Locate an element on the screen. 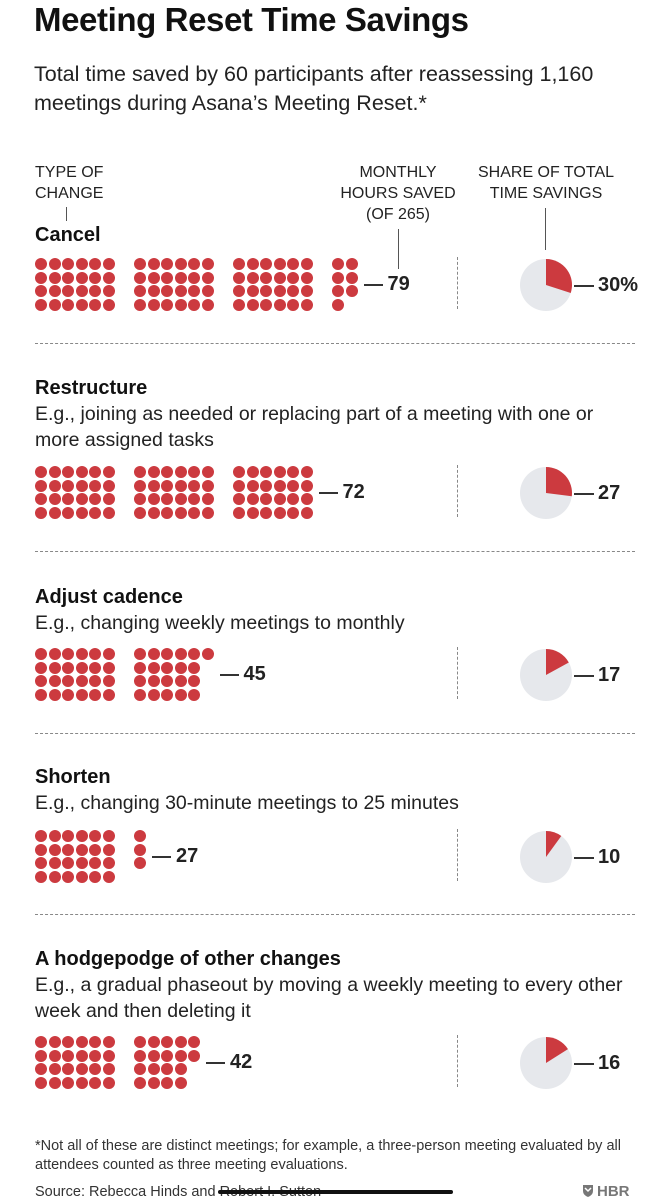 The width and height of the screenshot is (671, 1201). hours-leader-line is located at coordinates (229, 675).